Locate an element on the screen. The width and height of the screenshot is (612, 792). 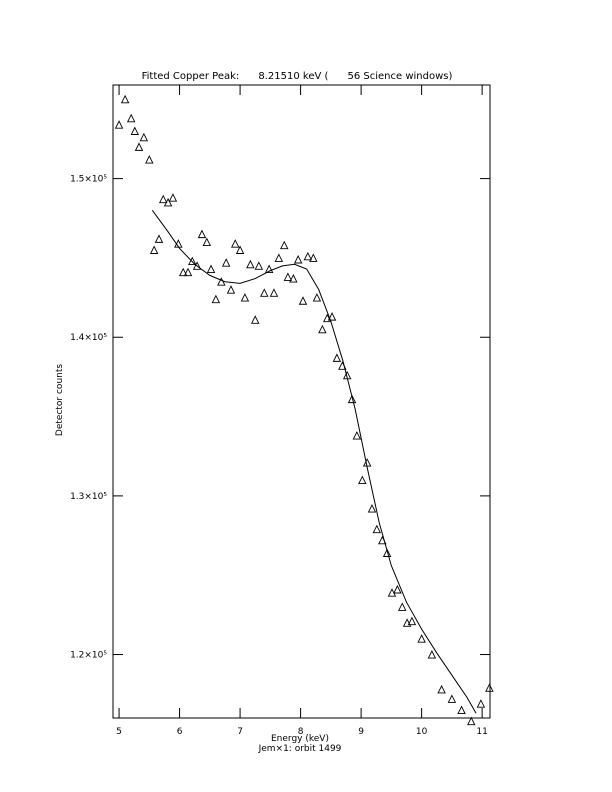
y-tick-label: 1.4×10⁵ is located at coordinates (88, 338).